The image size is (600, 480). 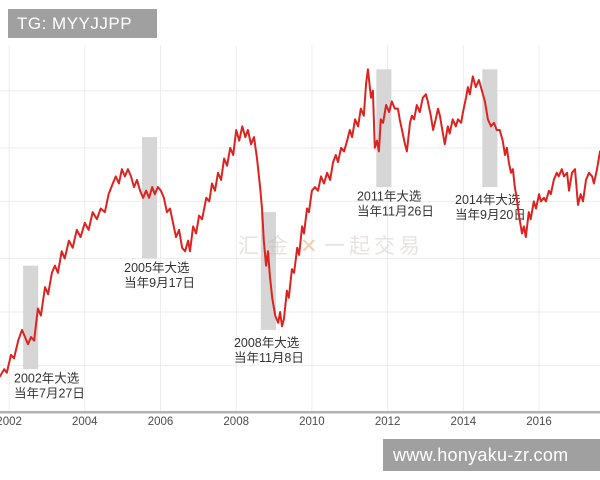 What do you see at coordinates (85, 422) in the screenshot?
I see `x-tick-label: 2004` at bounding box center [85, 422].